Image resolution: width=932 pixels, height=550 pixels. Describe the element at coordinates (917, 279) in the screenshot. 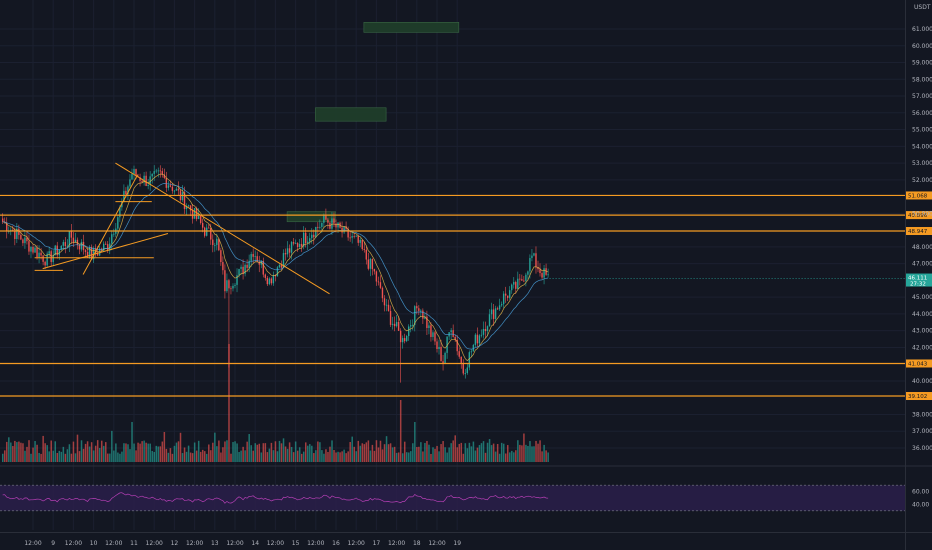

I see `last-price-value: 46.111` at that location.